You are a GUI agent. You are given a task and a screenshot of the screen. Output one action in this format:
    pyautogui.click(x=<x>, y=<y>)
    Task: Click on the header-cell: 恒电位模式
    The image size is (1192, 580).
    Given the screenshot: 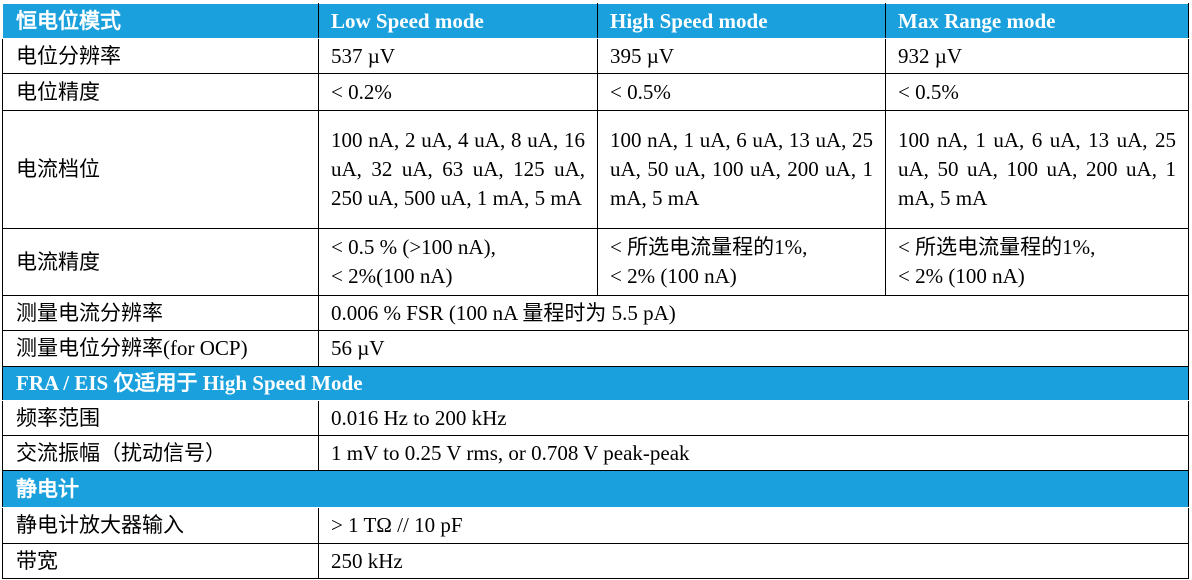 What is the action you would take?
    pyautogui.click(x=160, y=21)
    